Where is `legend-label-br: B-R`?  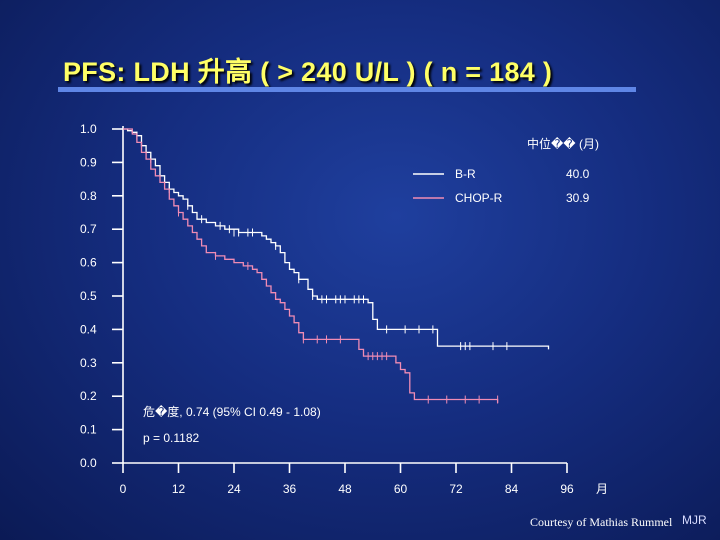
legend-label-br: B-R is located at coordinates (465, 174).